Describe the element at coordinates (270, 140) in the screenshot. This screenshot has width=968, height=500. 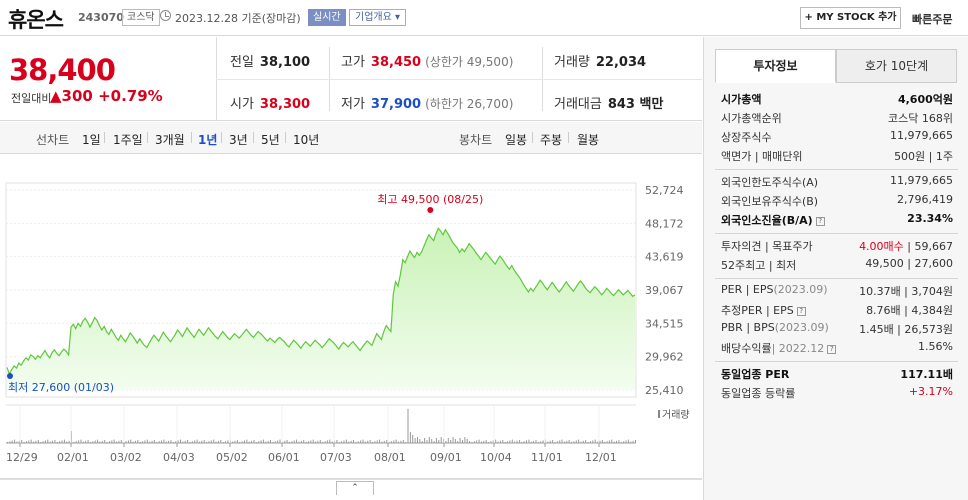
I see `range-5y: 5년` at that location.